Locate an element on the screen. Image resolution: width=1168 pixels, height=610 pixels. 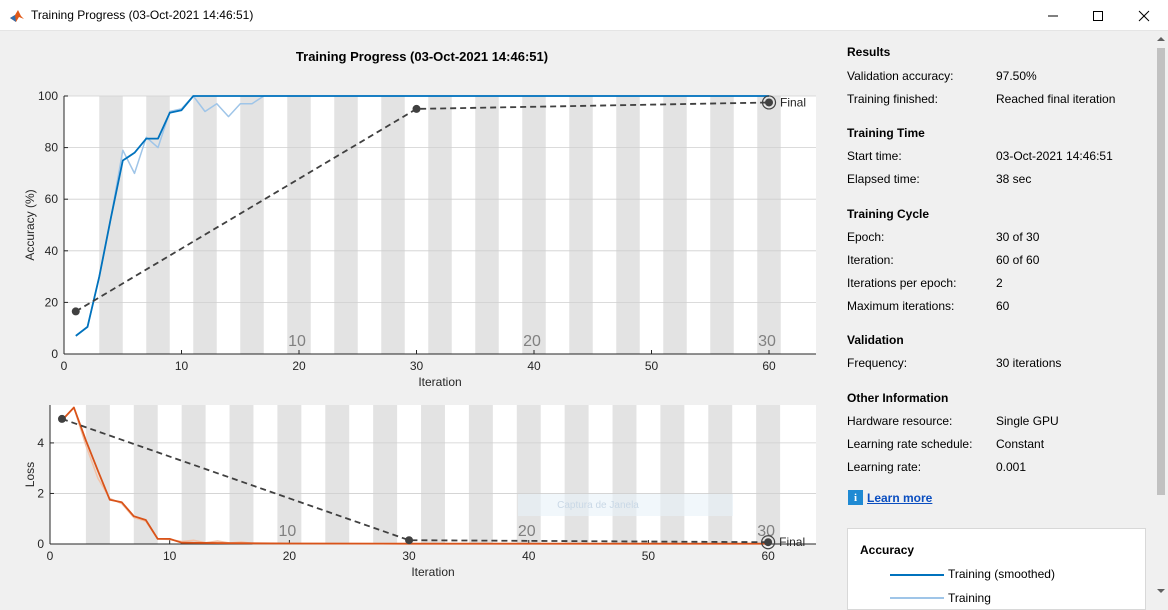
x-tick-label: 40 is located at coordinates (529, 556).